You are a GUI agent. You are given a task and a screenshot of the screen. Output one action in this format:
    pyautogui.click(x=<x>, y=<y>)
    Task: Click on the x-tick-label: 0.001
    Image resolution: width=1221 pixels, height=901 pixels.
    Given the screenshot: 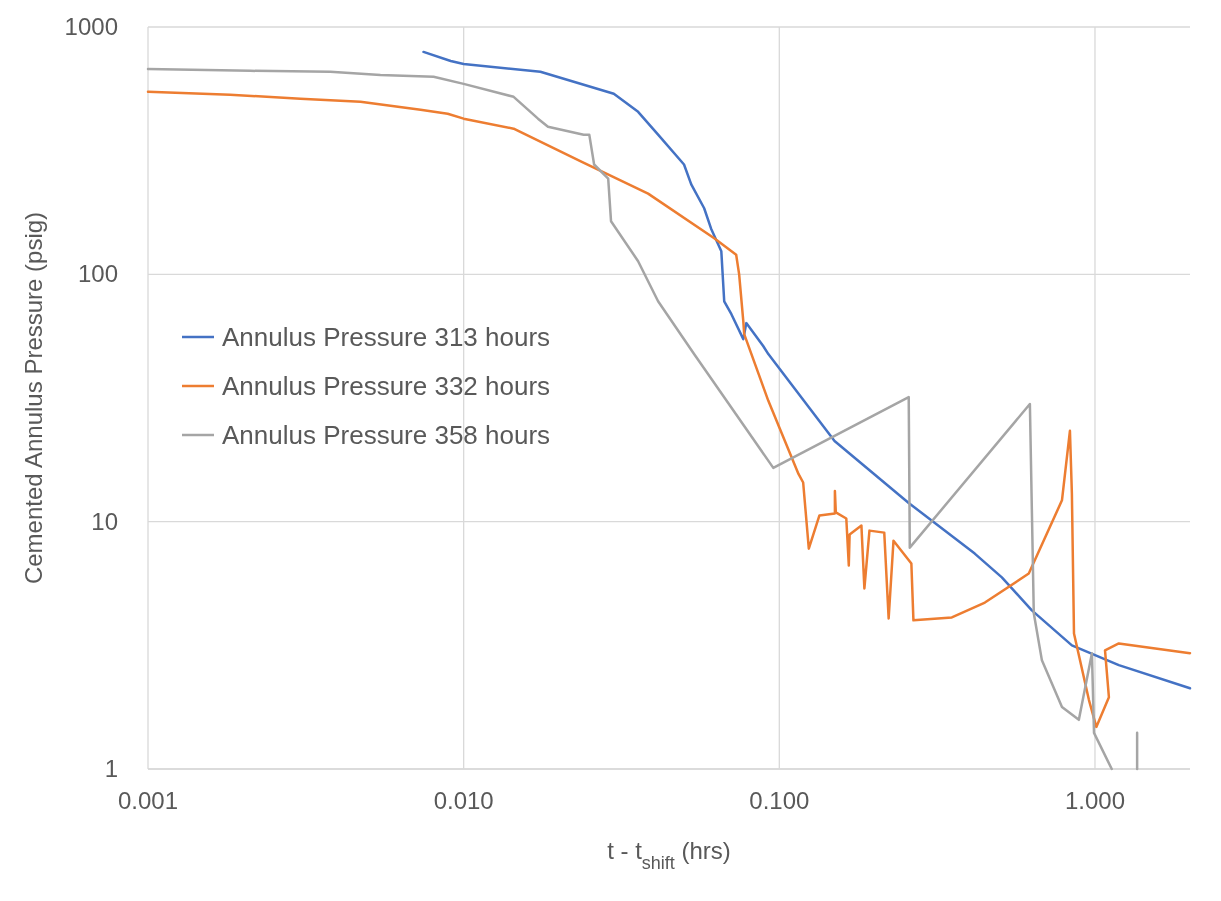 What is the action you would take?
    pyautogui.click(x=148, y=800)
    